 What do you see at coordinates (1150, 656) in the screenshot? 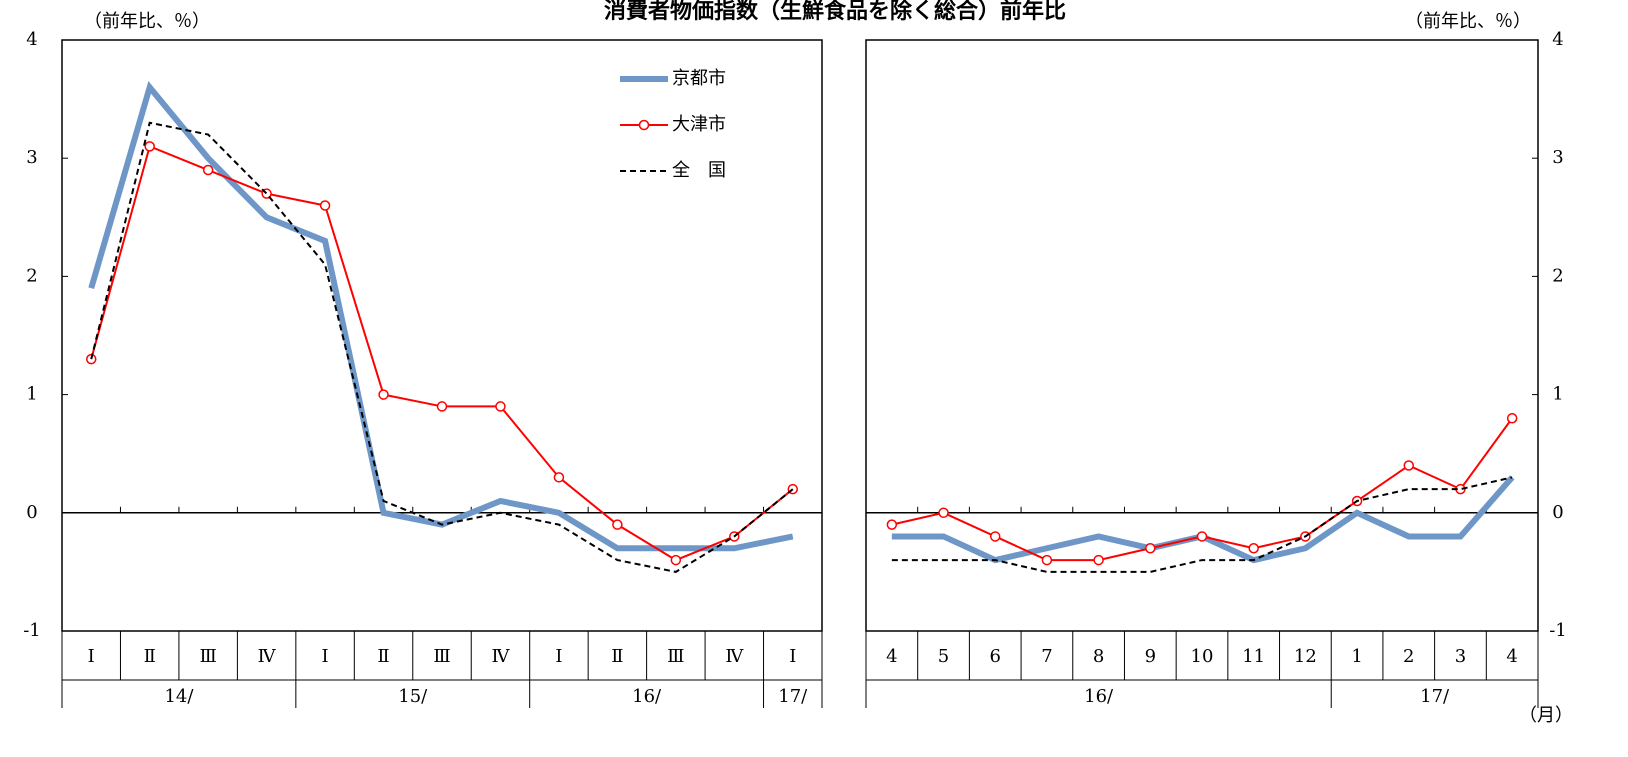
I see `x-tick-label: 9` at bounding box center [1150, 656].